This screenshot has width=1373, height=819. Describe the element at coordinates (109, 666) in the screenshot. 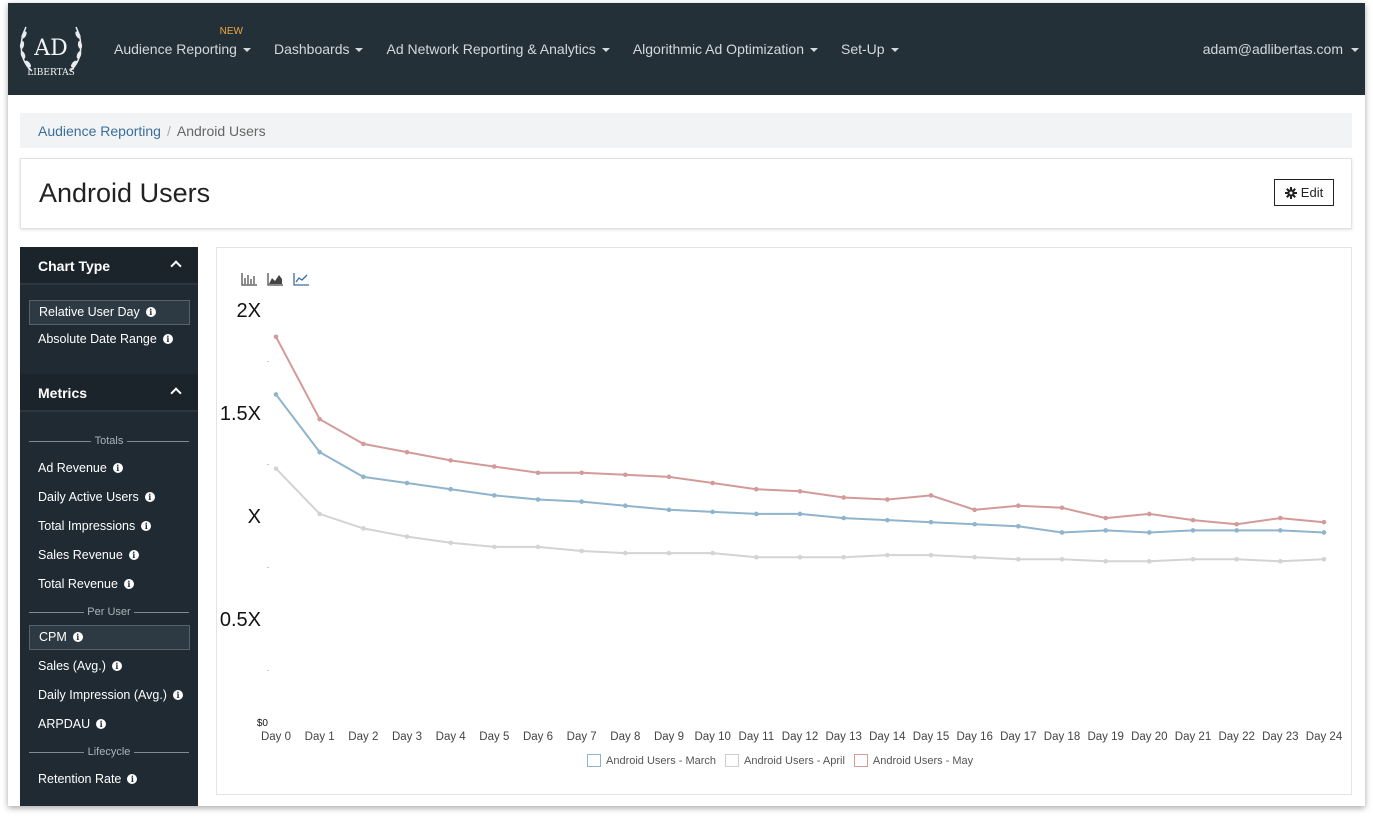

I see `metric-sales-avg: Sales (Avg.) i` at that location.